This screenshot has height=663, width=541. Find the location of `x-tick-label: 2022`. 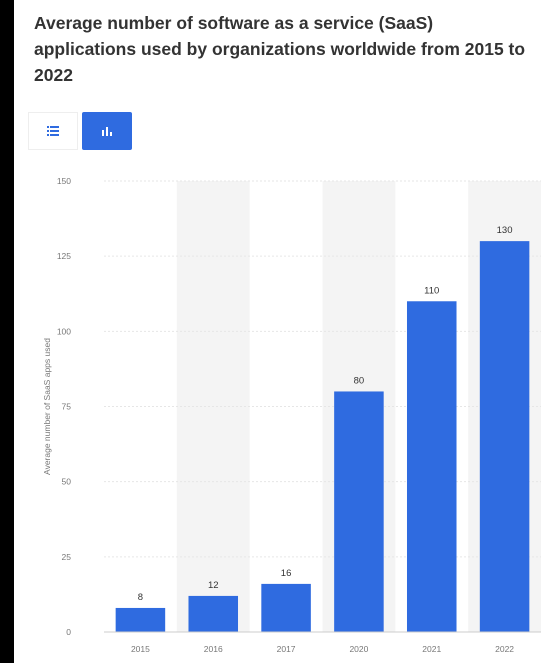

x-tick-label: 2022 is located at coordinates (504, 649).